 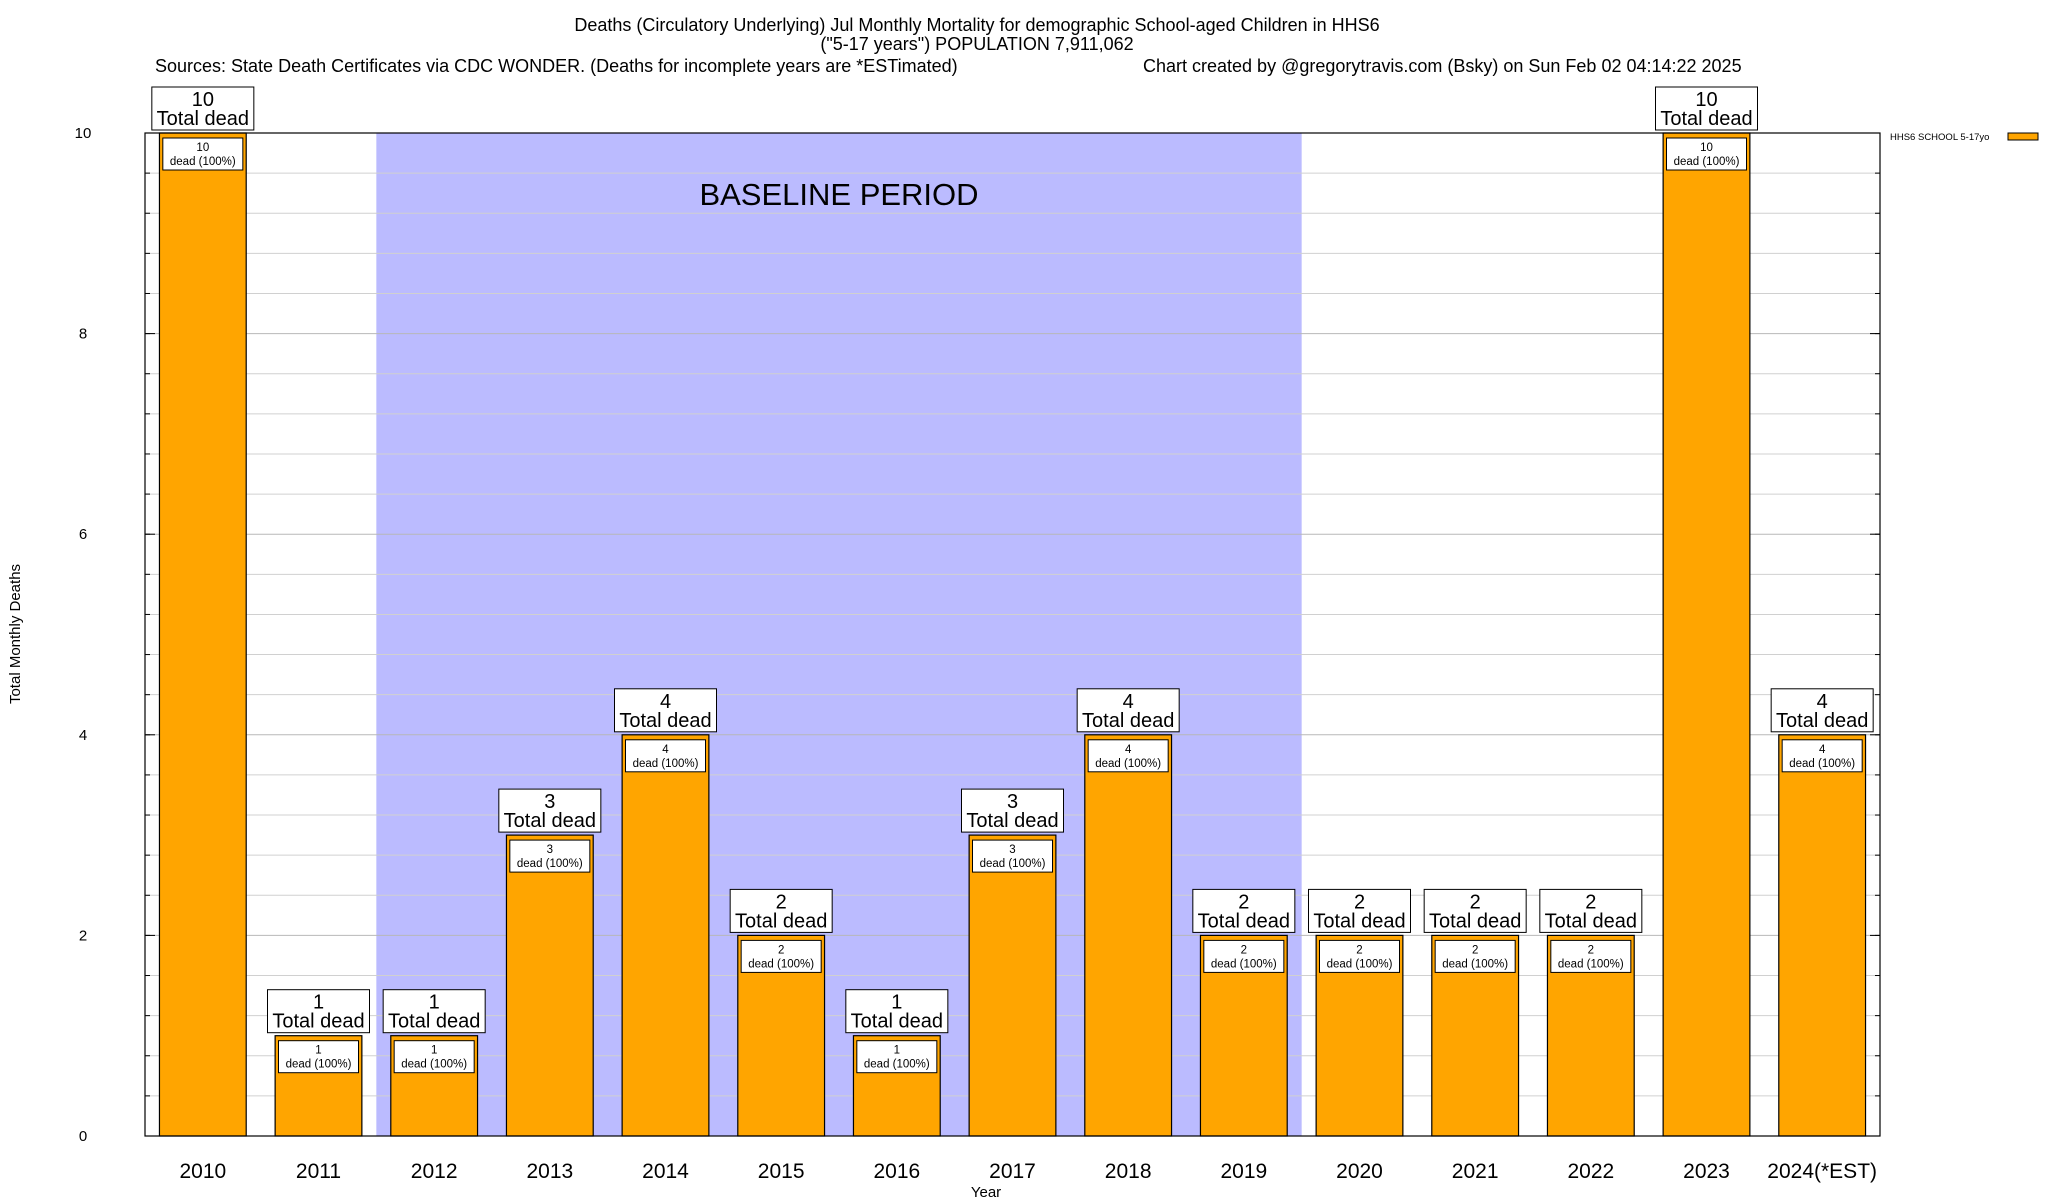 I want to click on x-tick-label: 2020, so click(x=1359, y=1171).